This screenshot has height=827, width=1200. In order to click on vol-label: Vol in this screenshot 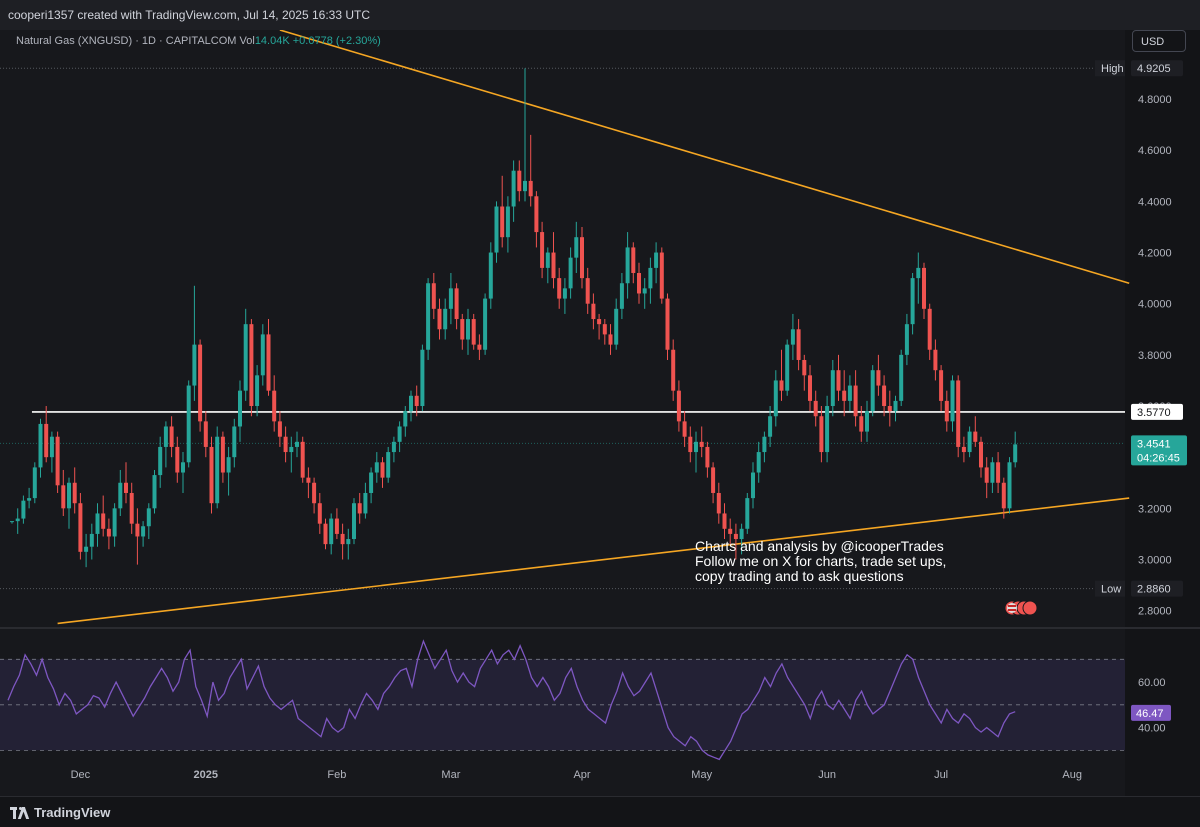, I will do `click(247, 41)`.